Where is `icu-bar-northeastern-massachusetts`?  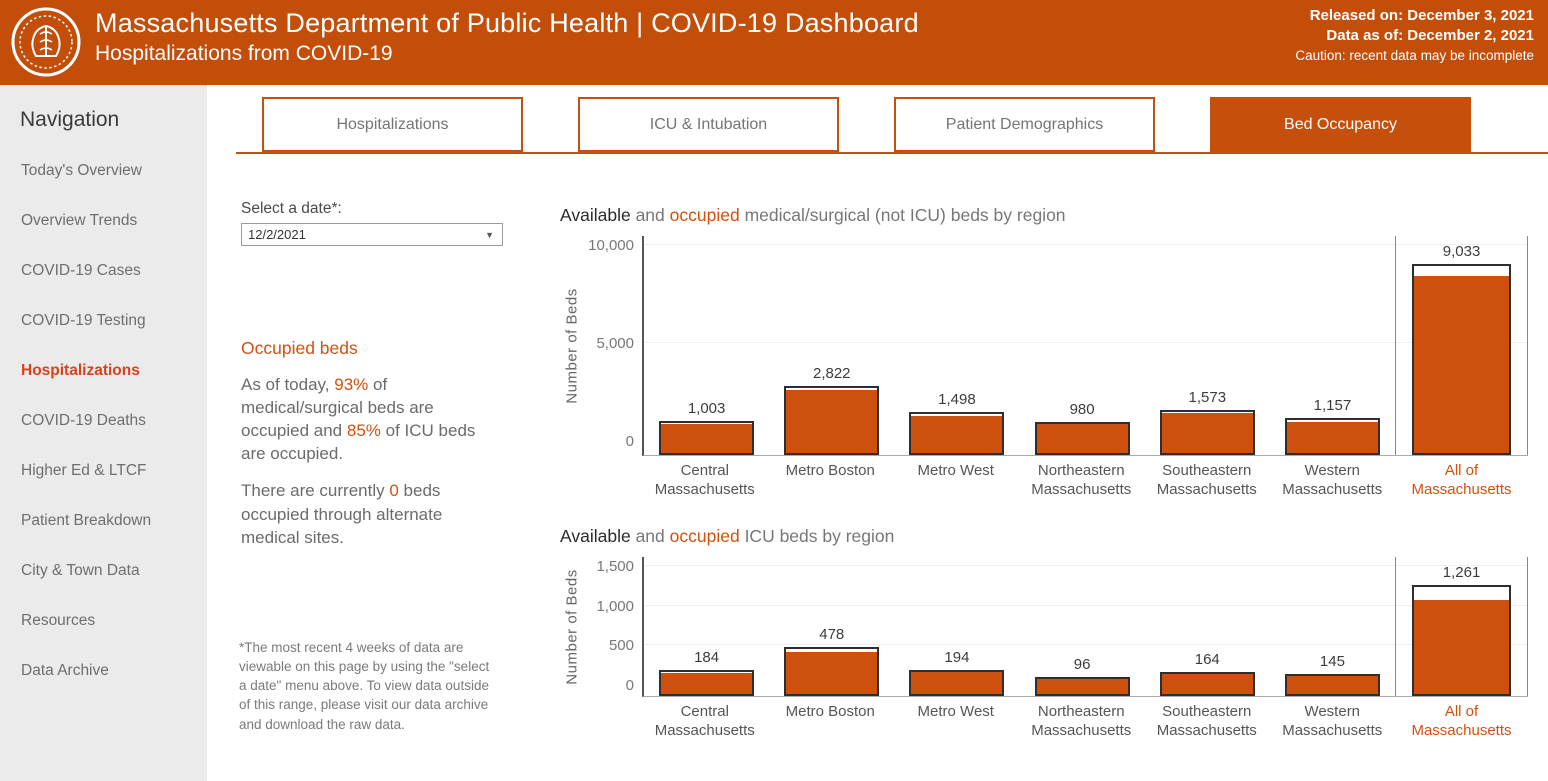 icu-bar-northeastern-massachusetts is located at coordinates (1082, 686).